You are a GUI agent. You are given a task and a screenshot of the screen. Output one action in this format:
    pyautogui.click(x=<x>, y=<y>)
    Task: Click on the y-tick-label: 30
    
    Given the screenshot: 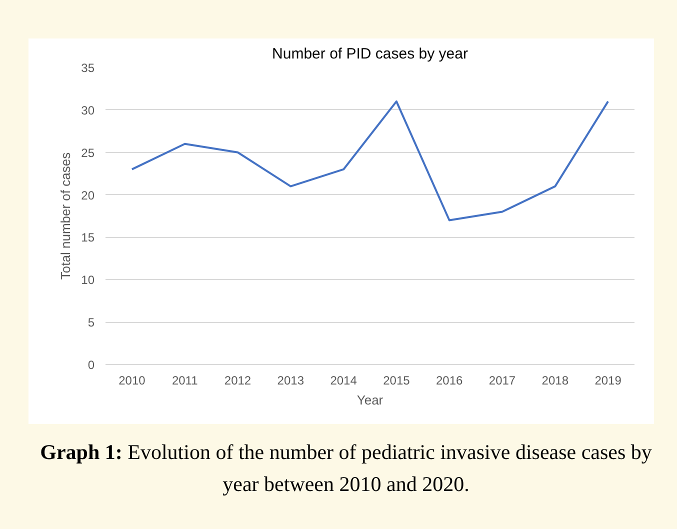 What is the action you would take?
    pyautogui.click(x=88, y=110)
    